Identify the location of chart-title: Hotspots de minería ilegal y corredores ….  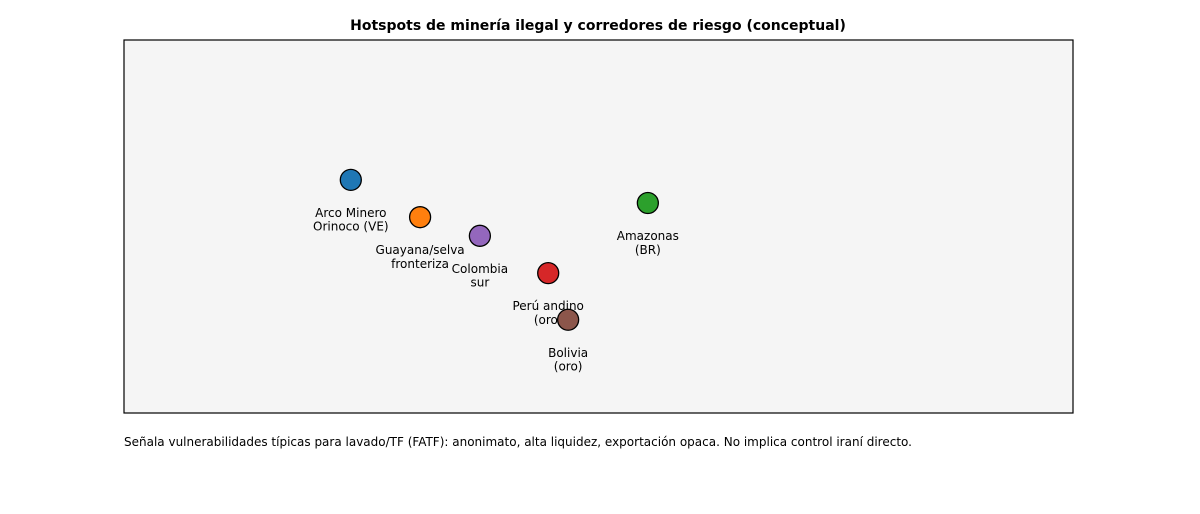
(598, 26).